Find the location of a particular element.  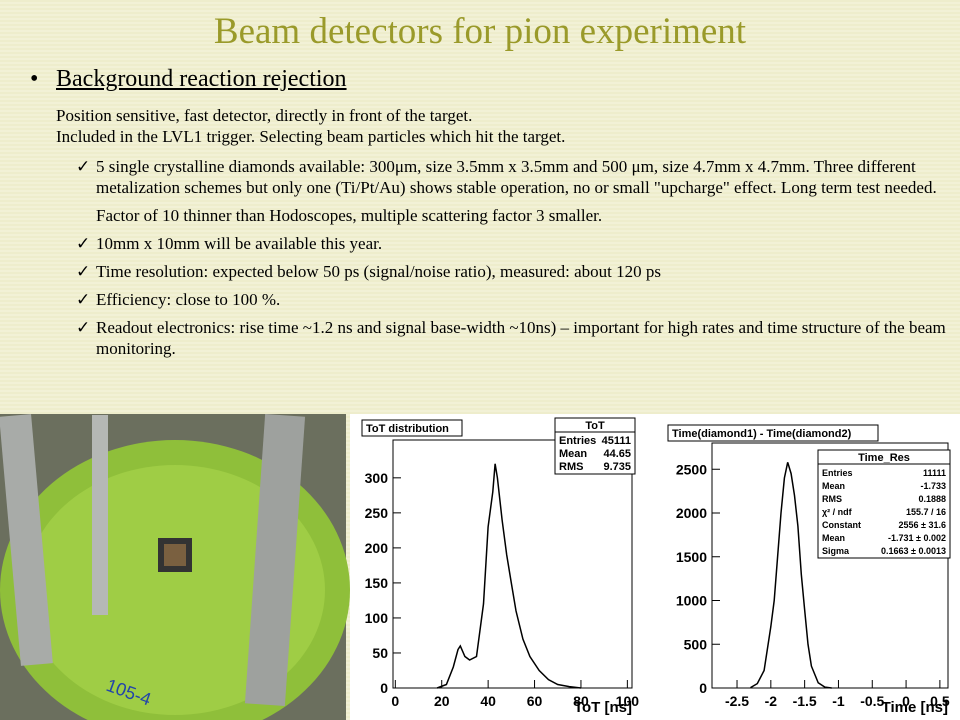

x-tick-label: -1 is located at coordinates (838, 701).